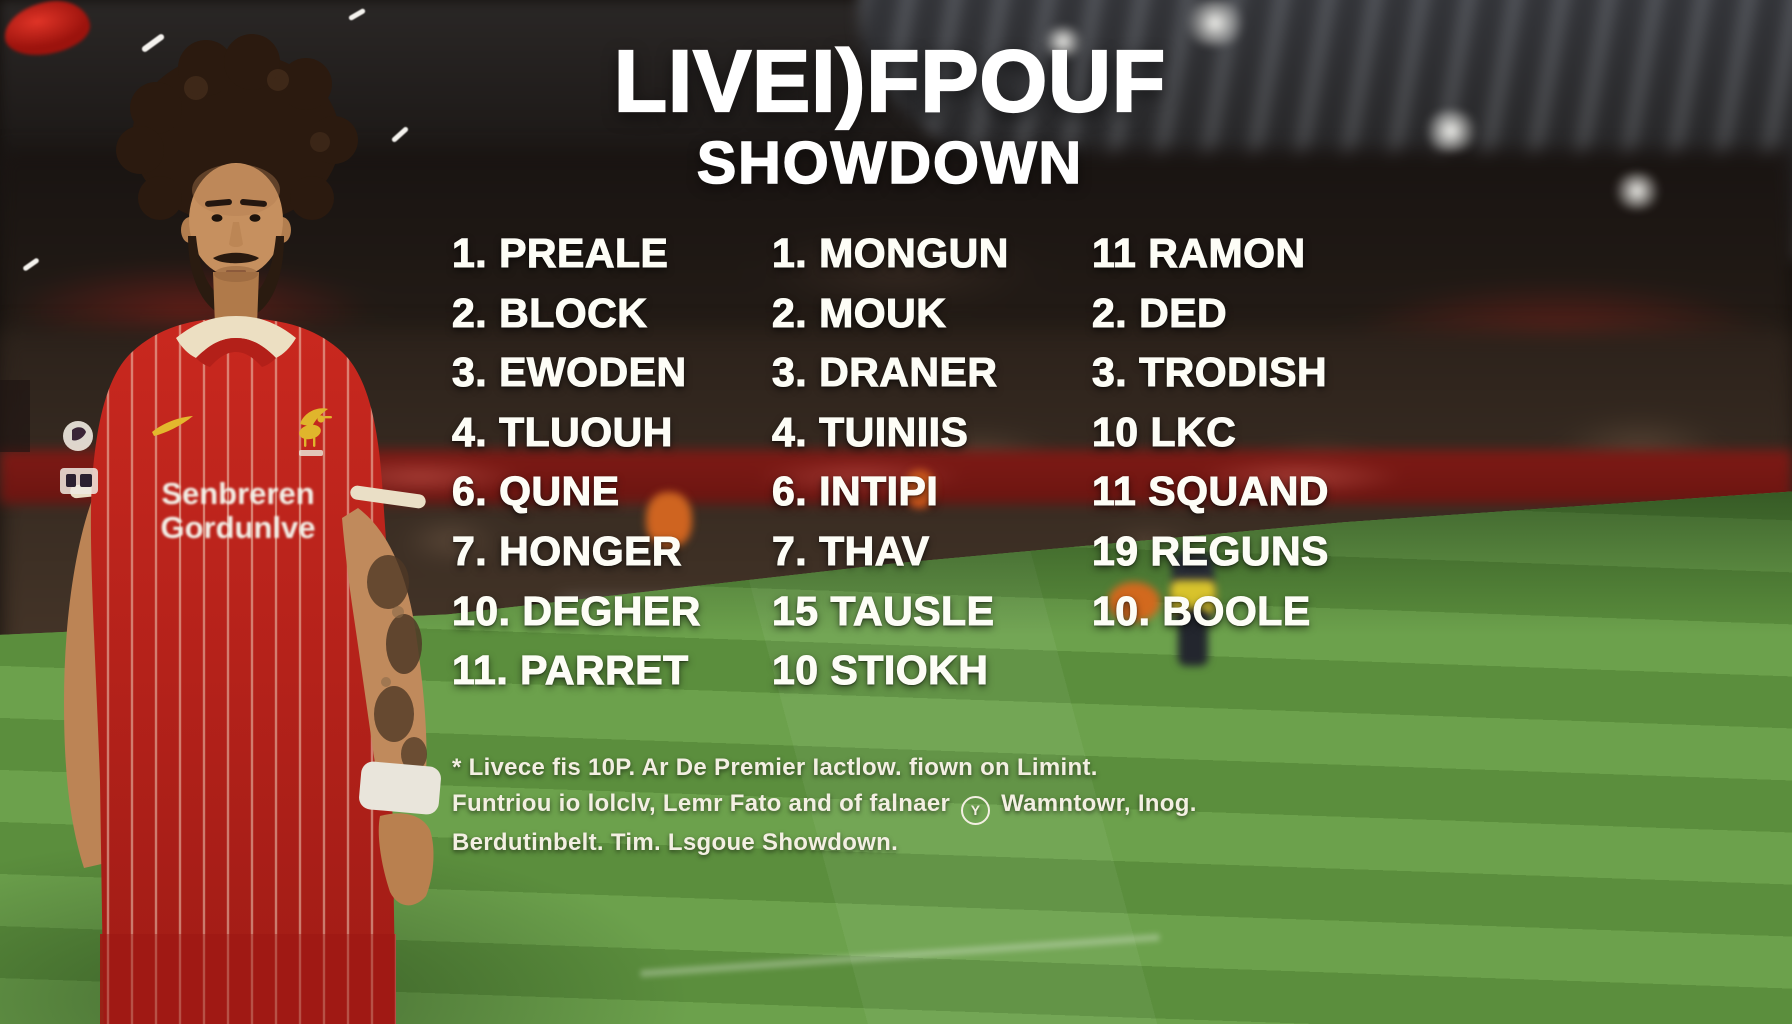 This screenshot has height=1024, width=1792. What do you see at coordinates (890, 81) in the screenshot?
I see `headline: LIVEI)FPOUF` at bounding box center [890, 81].